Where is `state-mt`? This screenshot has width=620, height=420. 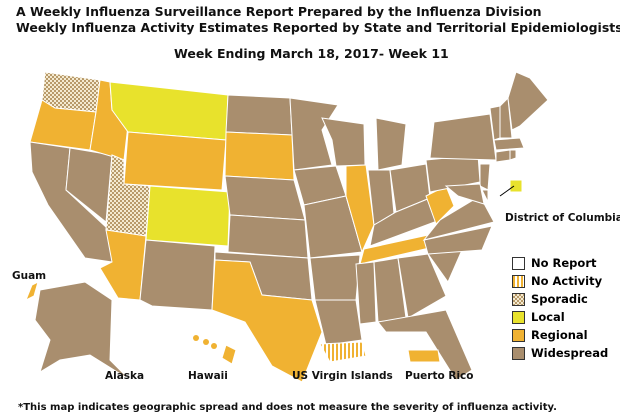
state-mt is located at coordinates (169, 111).